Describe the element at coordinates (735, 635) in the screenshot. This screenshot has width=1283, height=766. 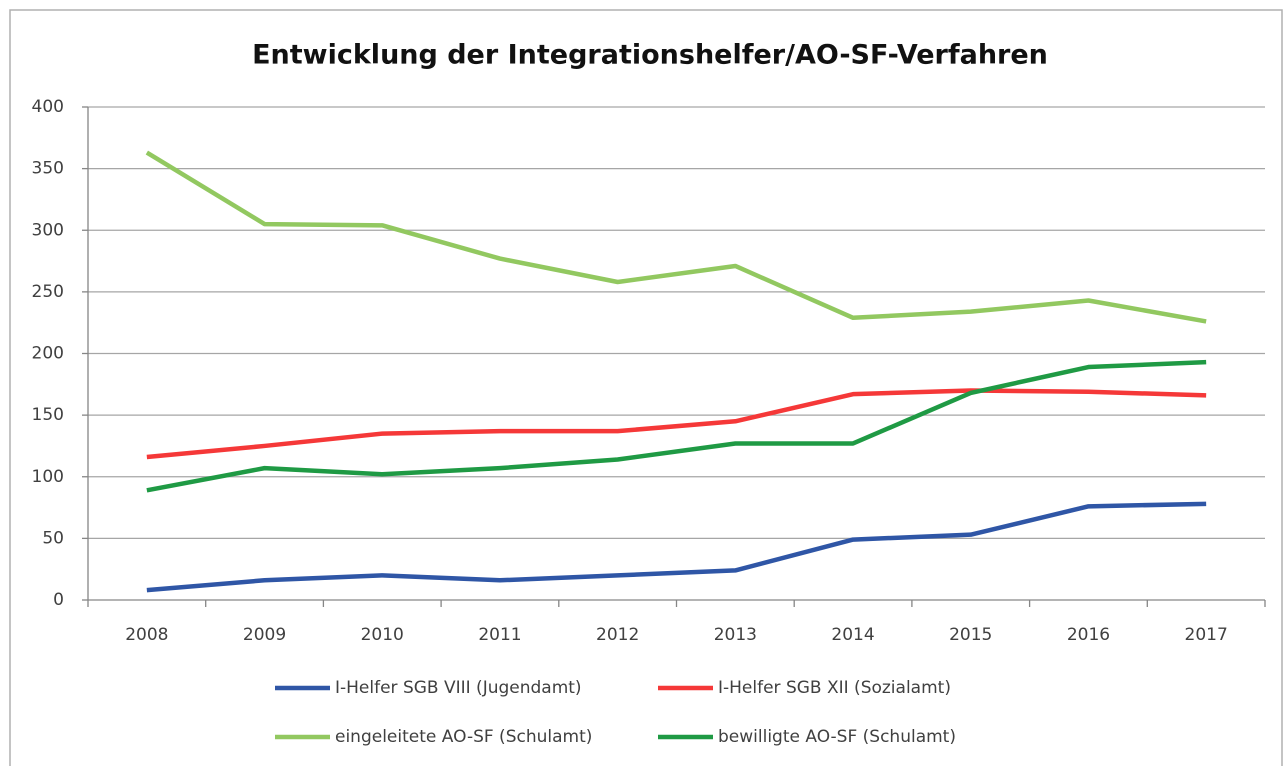
I see `x-tick-label: 2013` at that location.